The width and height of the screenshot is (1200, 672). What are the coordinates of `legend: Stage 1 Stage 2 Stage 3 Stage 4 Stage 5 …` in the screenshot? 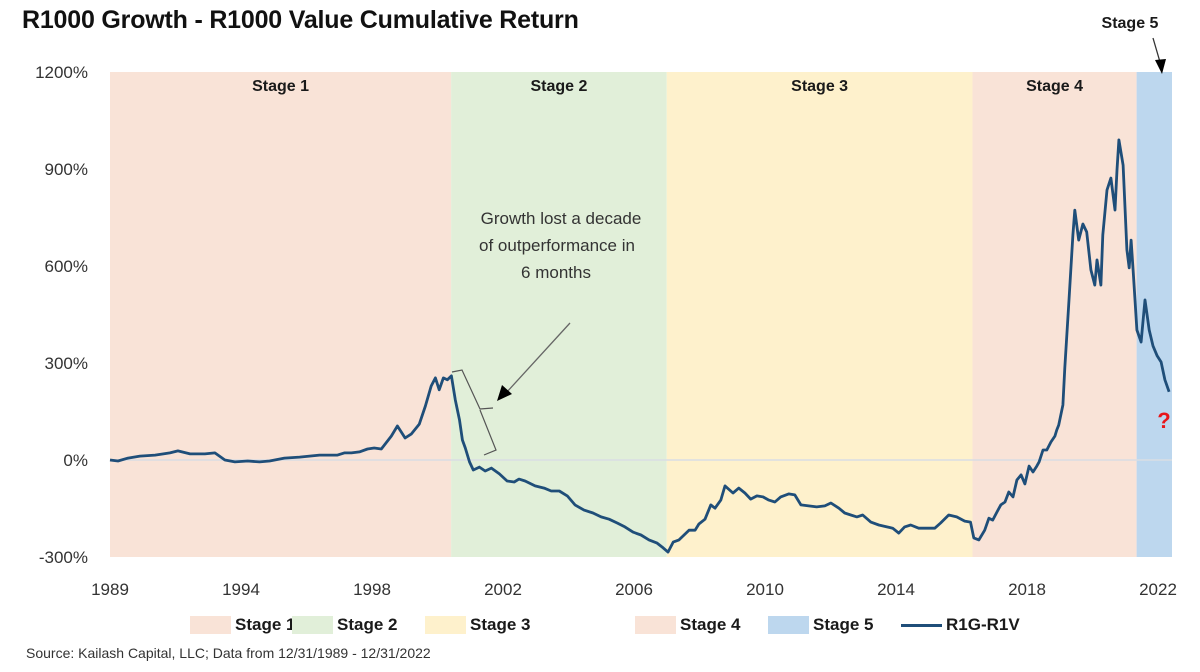 It's located at (600, 625).